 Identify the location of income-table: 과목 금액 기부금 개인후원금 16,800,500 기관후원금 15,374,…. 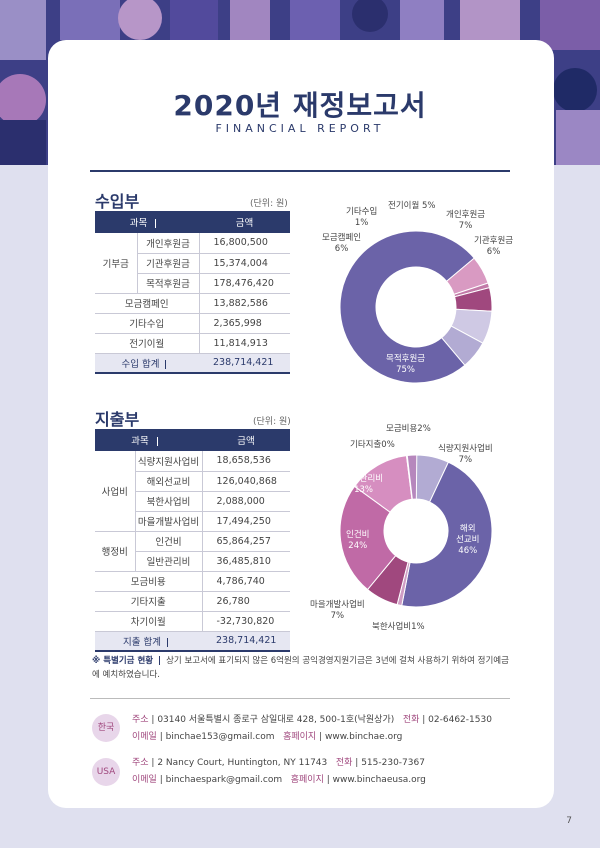
(192, 292).